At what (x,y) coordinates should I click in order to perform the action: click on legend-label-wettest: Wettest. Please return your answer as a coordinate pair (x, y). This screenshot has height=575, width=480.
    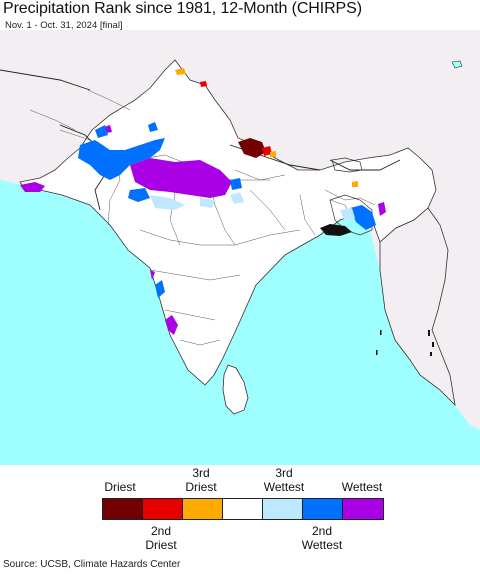
    Looking at the image, I should click on (362, 487).